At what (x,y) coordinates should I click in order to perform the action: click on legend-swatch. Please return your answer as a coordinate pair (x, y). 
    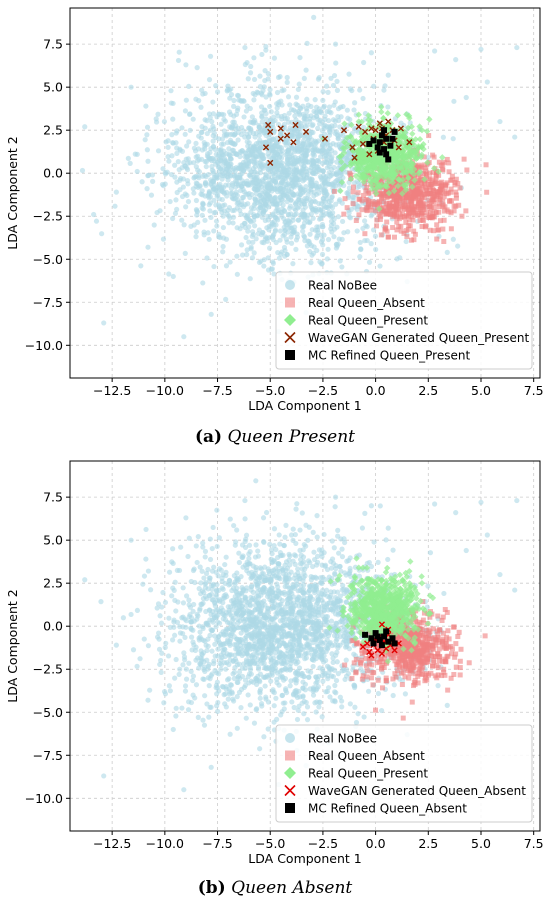
    Looking at the image, I should click on (290, 285).